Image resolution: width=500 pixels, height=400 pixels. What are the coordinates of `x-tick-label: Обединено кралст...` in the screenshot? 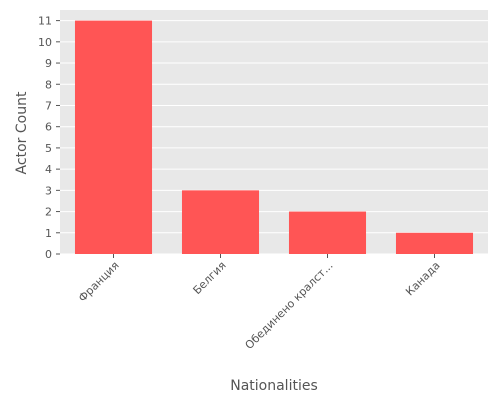 It's located at (289, 305).